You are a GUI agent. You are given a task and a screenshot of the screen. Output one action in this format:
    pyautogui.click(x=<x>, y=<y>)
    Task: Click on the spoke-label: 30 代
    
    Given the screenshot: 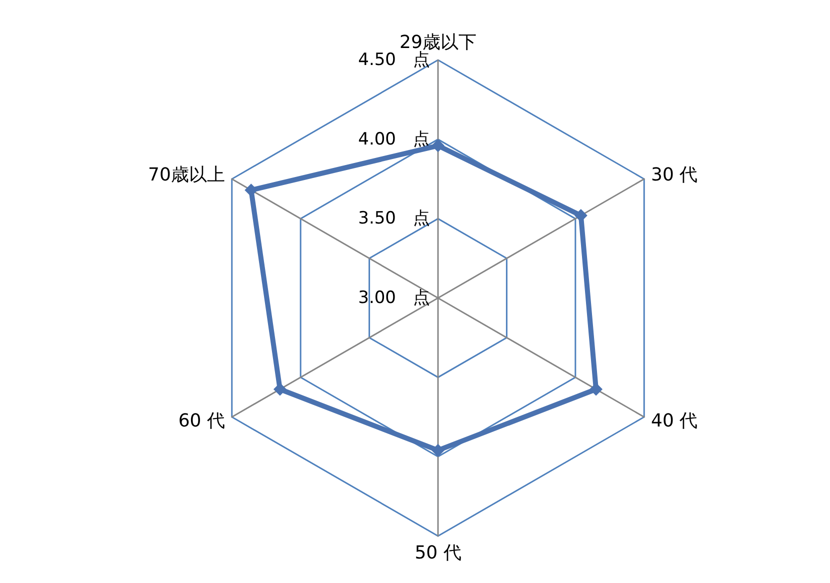 What is the action you would take?
    pyautogui.click(x=674, y=175)
    